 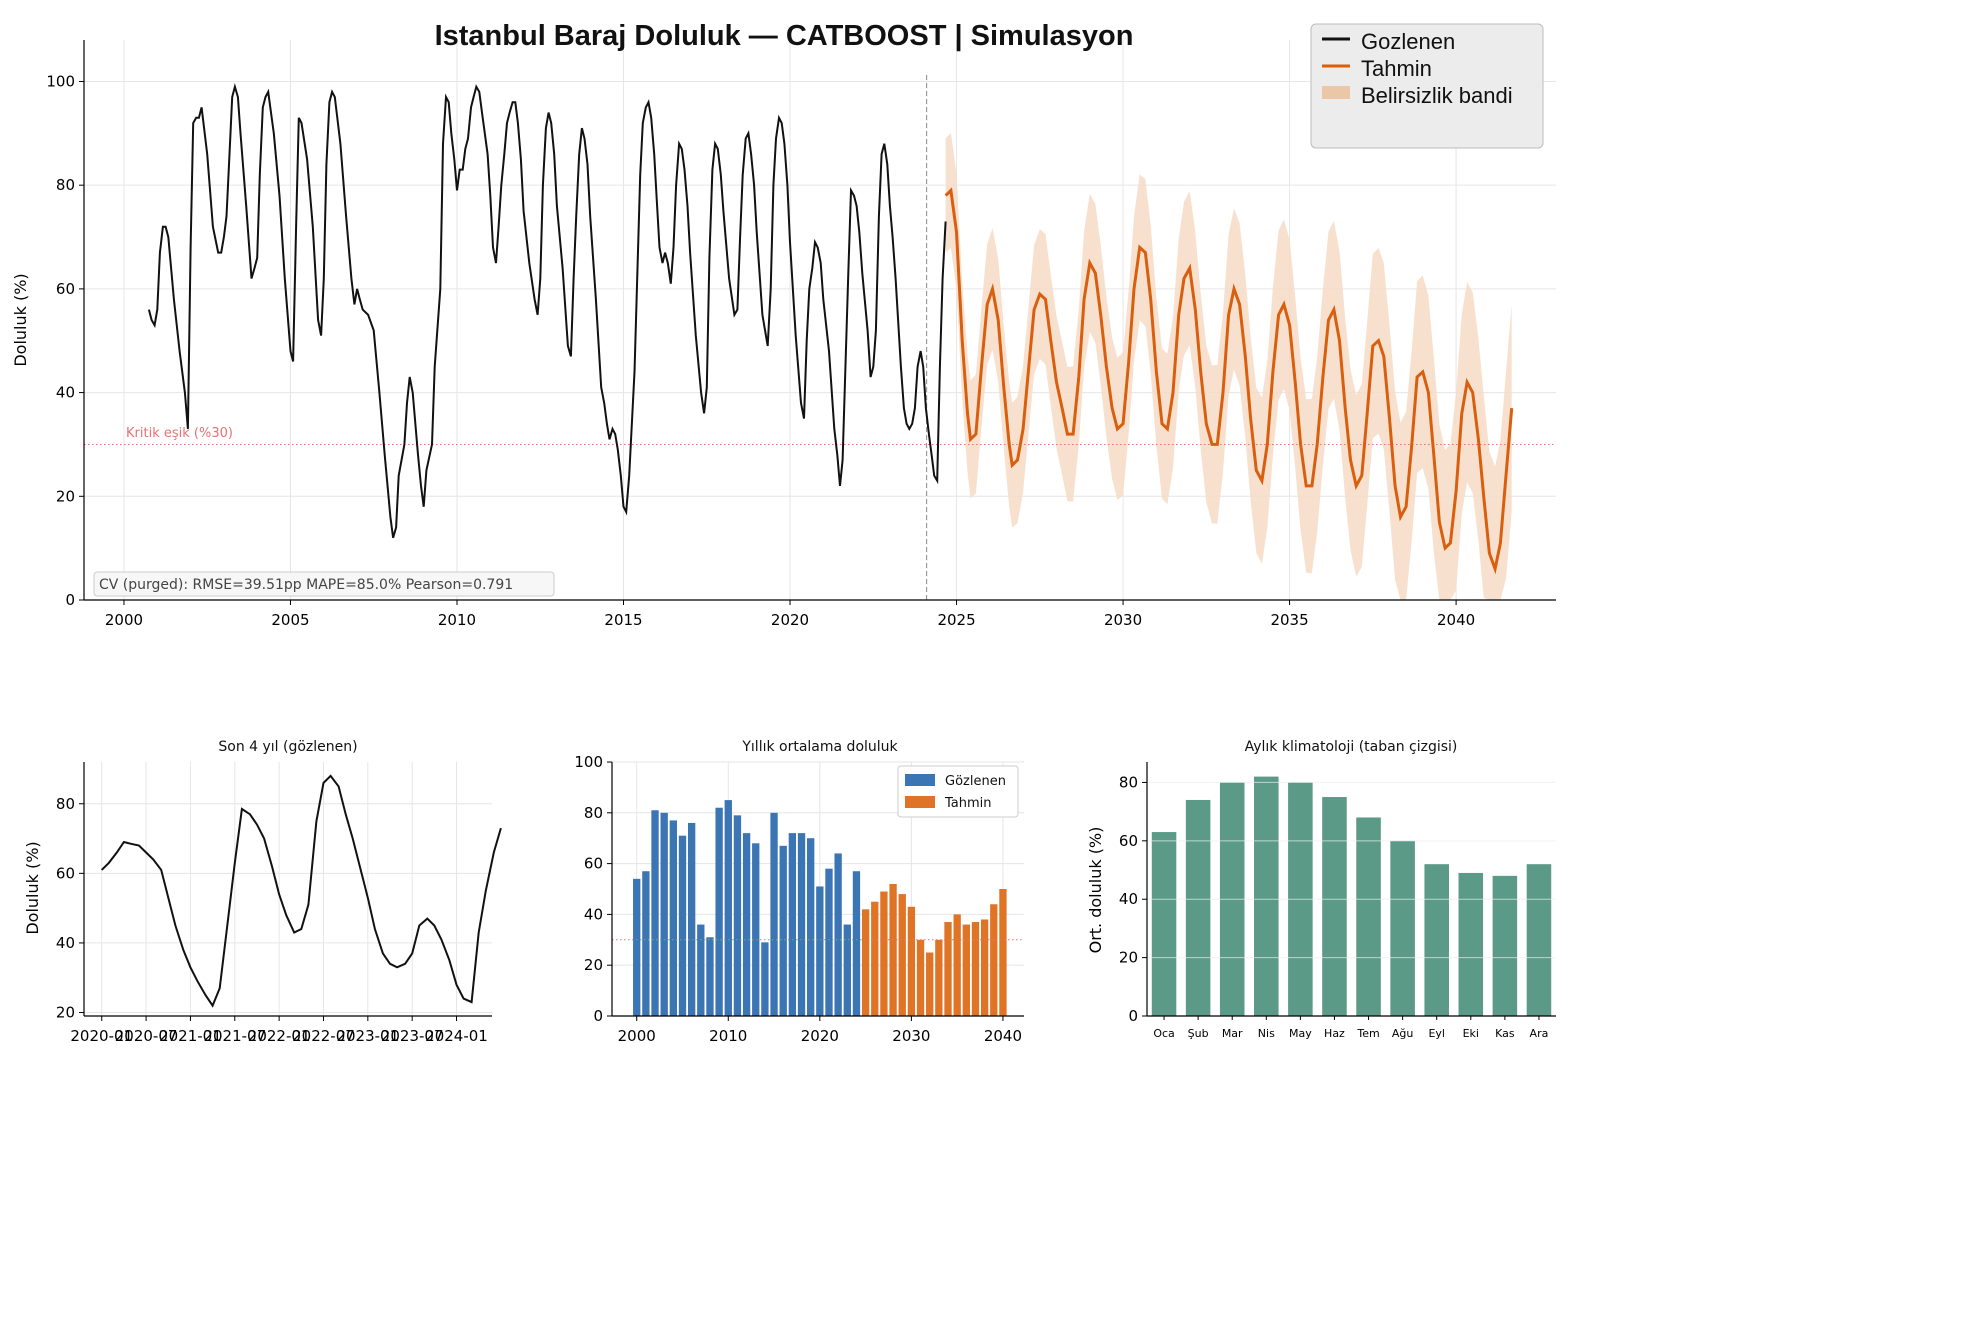 What do you see at coordinates (593, 965) in the screenshot?
I see `annual-y-tick-label: 20` at bounding box center [593, 965].